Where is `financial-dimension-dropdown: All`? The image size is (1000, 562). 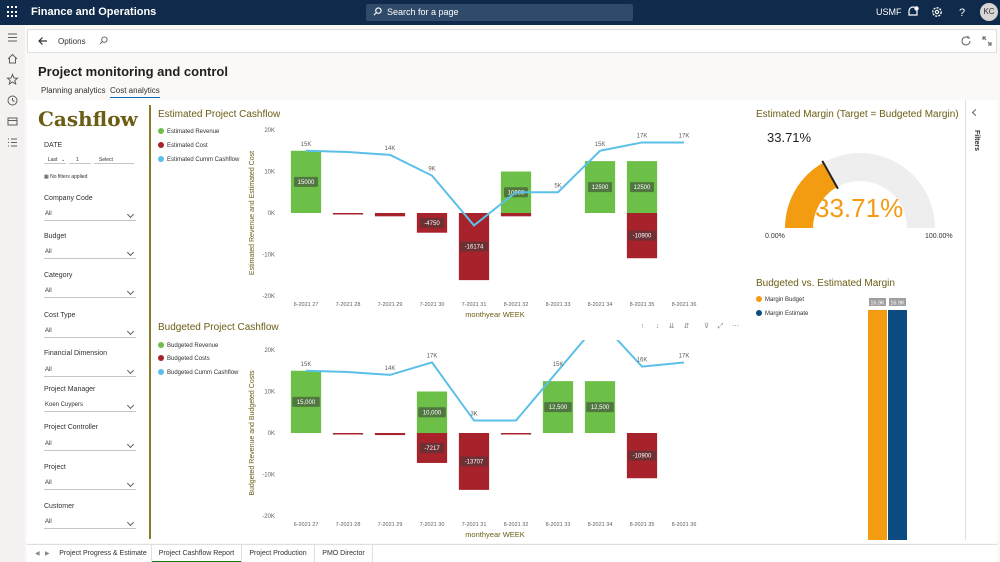
financial-dimension-dropdown: All is located at coordinates (90, 371).